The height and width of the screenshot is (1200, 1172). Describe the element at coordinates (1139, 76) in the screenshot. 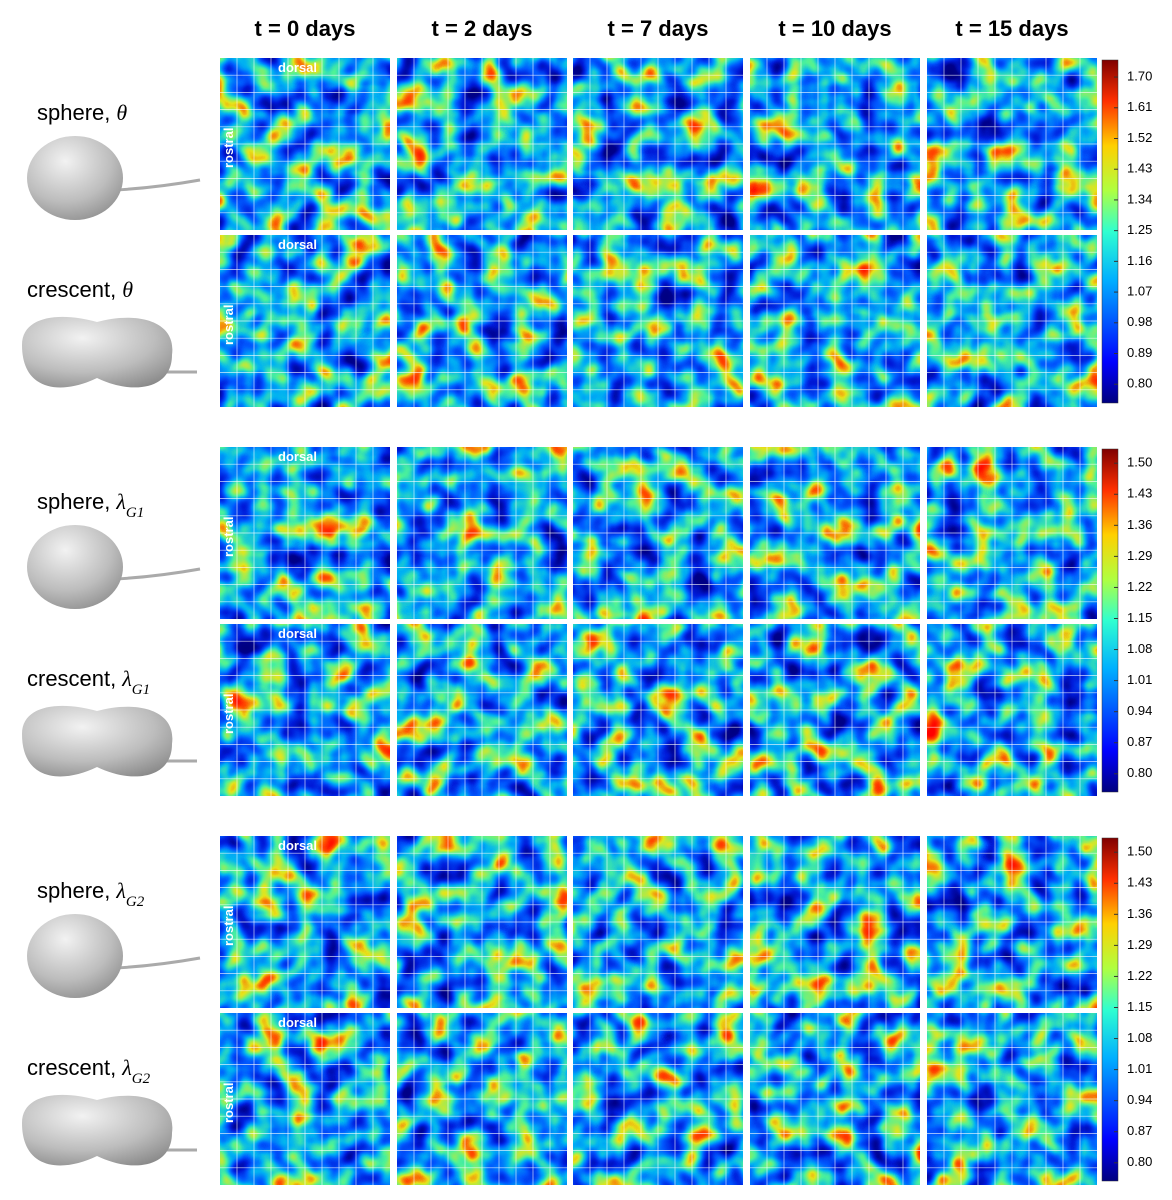

I see `colorbar-tick-label: 1.70` at that location.